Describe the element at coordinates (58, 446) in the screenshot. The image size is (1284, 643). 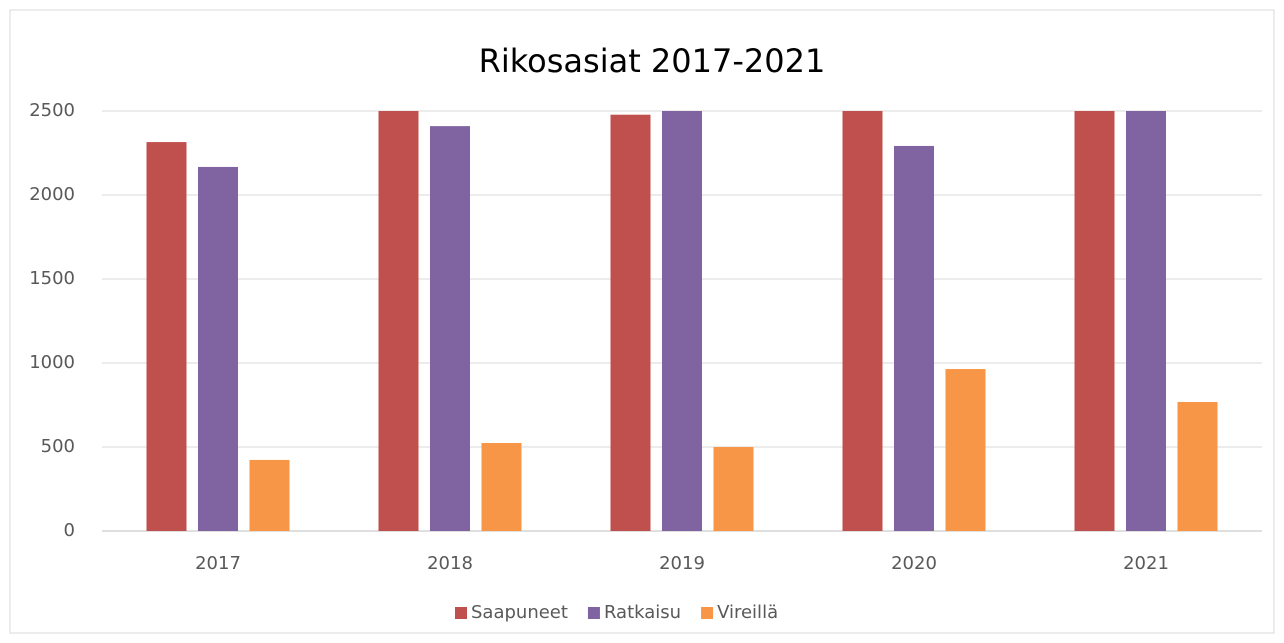
I see `y-tick-label: 500` at that location.